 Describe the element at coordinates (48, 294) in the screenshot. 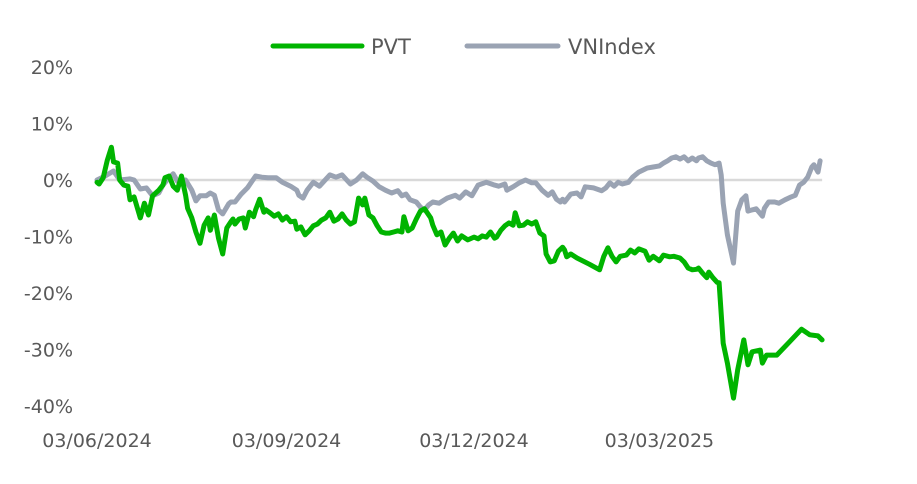

I see `y-tick-label: -20%` at that location.